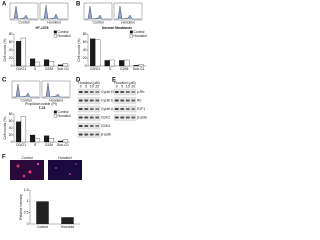 The width and height of the screenshot is (320, 240). I want to click on histogram-frame, so click(98, 11).